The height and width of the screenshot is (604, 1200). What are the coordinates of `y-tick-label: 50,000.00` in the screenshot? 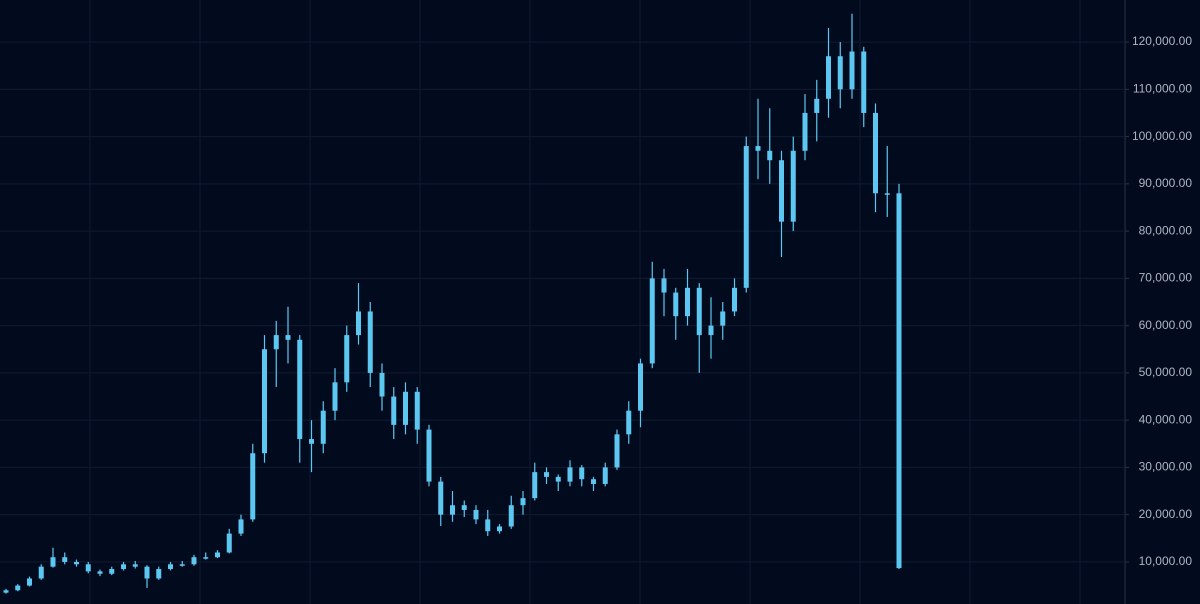 It's located at (1166, 372).